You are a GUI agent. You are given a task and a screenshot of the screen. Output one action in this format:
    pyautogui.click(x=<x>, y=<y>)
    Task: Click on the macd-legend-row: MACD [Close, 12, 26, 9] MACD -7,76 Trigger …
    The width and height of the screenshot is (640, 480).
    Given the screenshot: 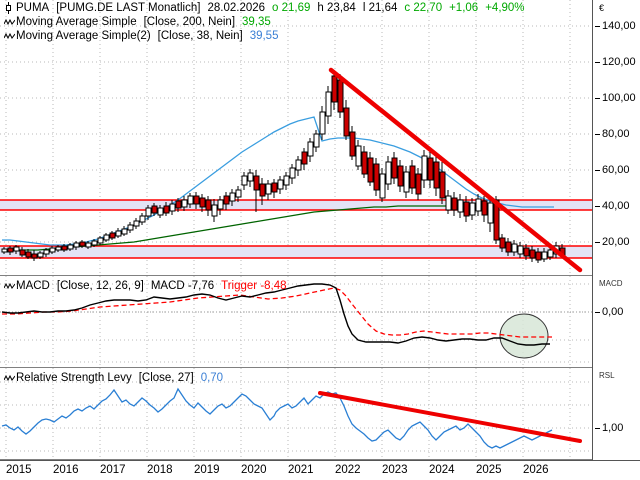 What is the action you would take?
    pyautogui.click(x=145, y=286)
    